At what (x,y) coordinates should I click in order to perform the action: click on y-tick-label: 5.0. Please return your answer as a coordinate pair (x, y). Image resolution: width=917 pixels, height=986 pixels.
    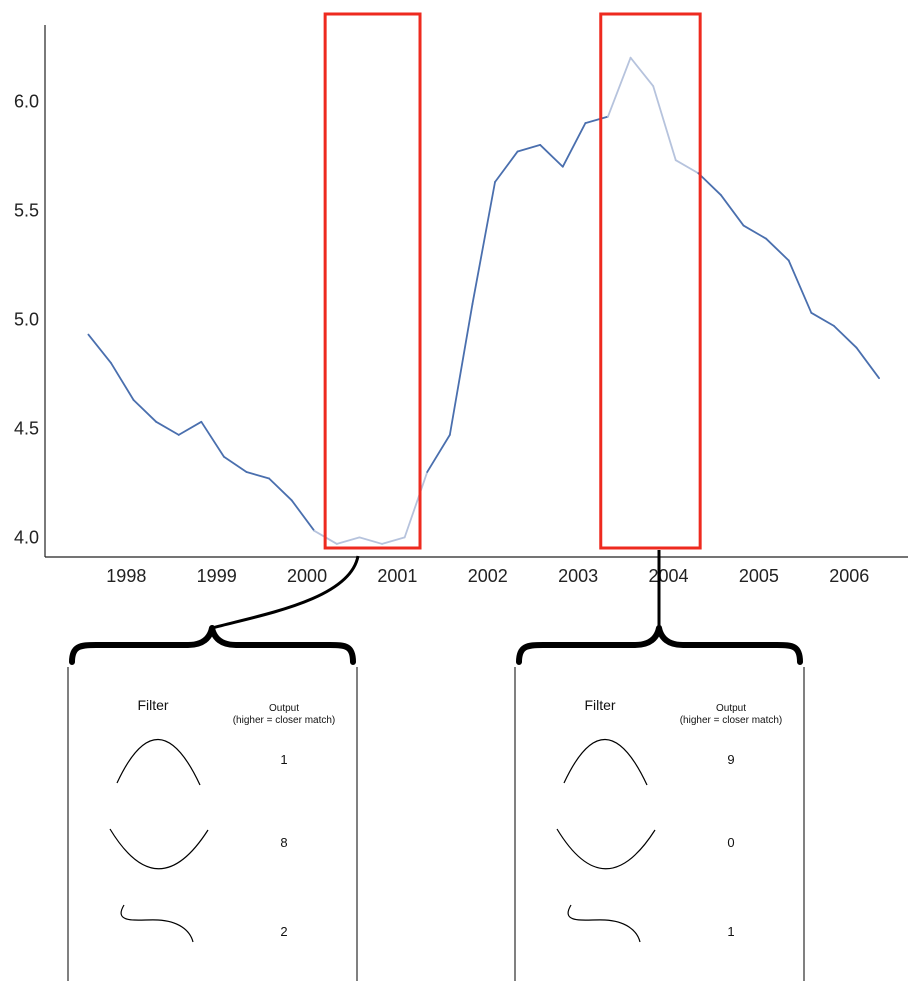
    Looking at the image, I should click on (26, 319).